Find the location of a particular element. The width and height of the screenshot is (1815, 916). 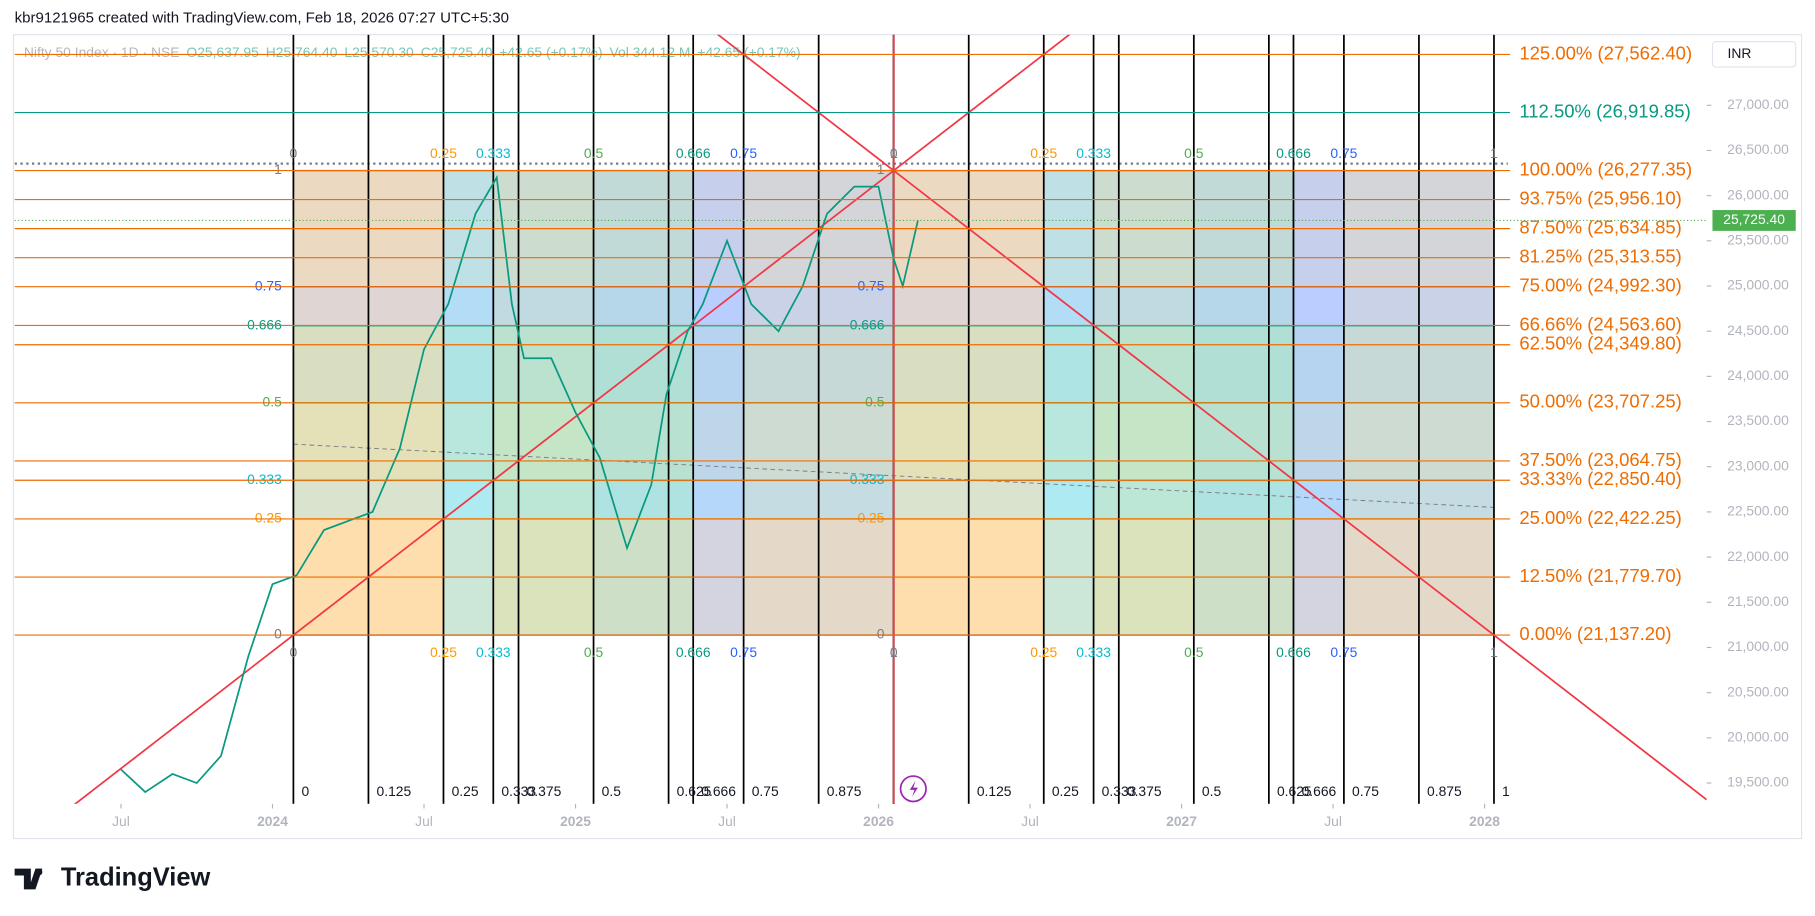

fib-label: 50.00% (23,707.25) is located at coordinates (1600, 401).